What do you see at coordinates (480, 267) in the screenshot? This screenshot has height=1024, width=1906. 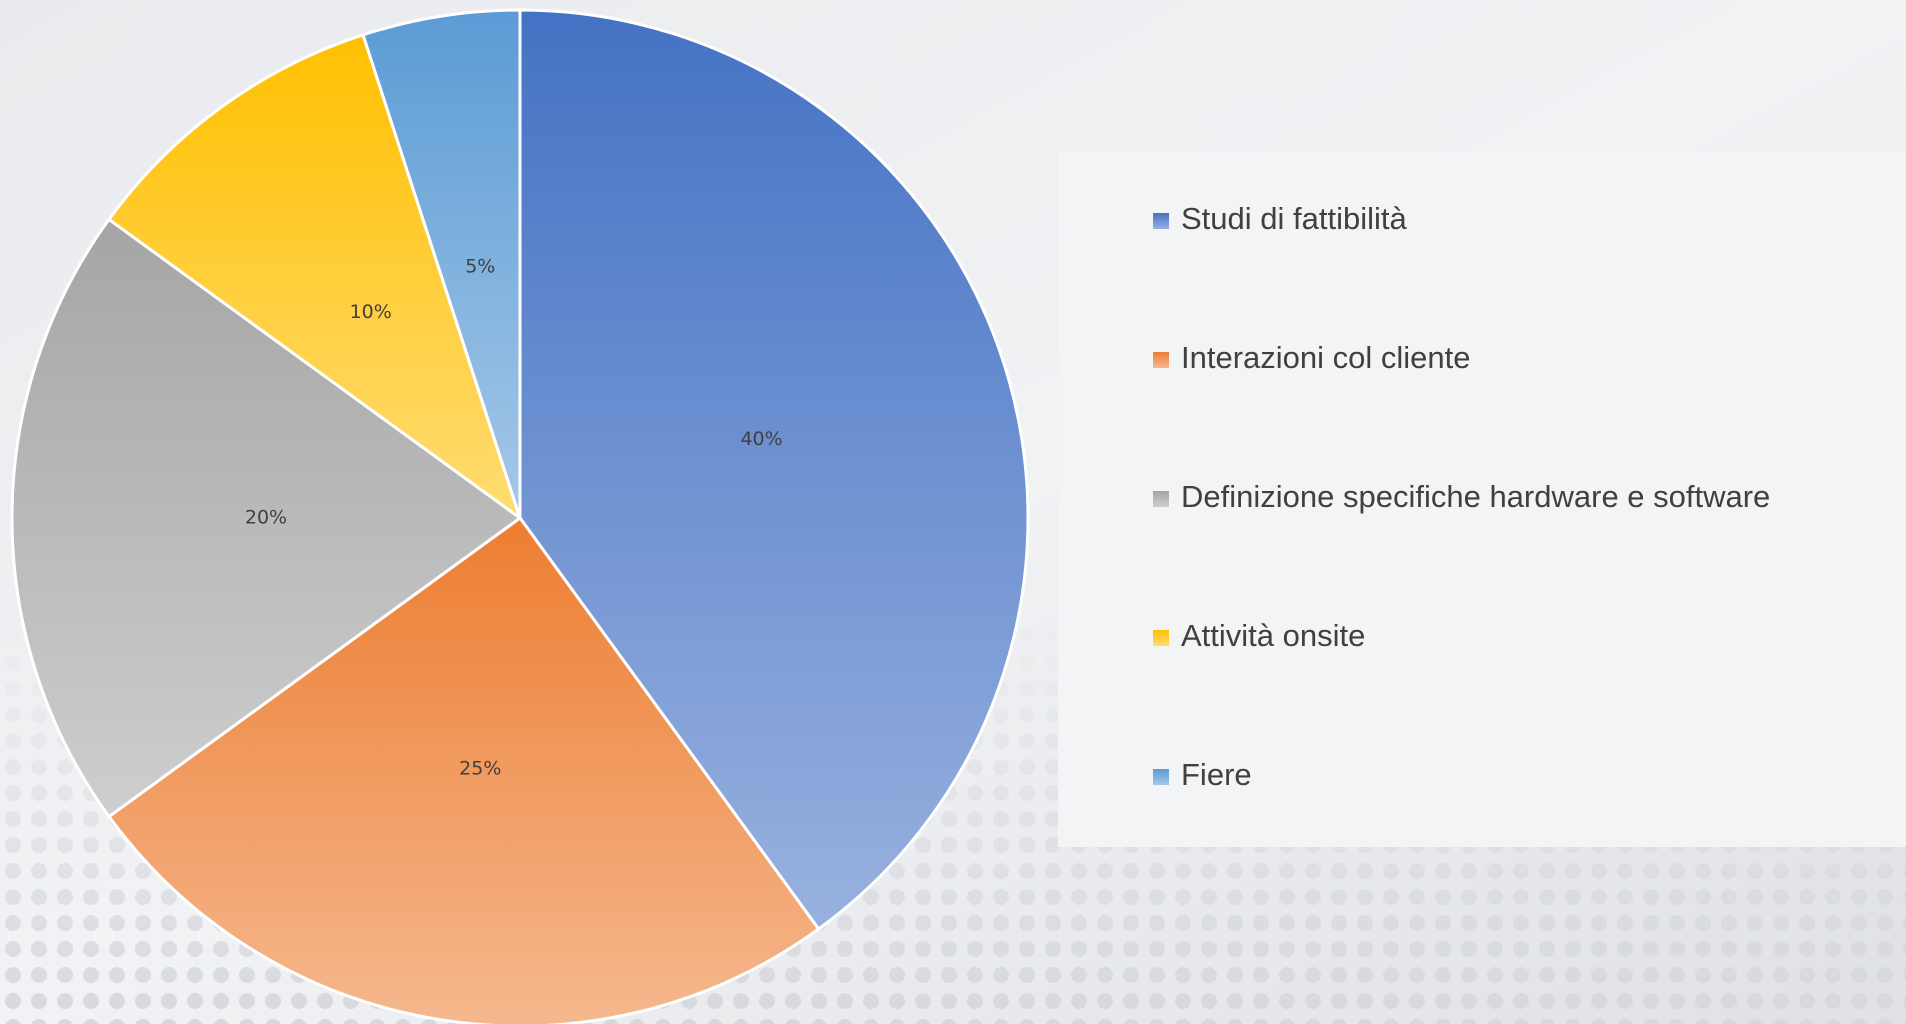 I see `data-label: 5%` at bounding box center [480, 267].